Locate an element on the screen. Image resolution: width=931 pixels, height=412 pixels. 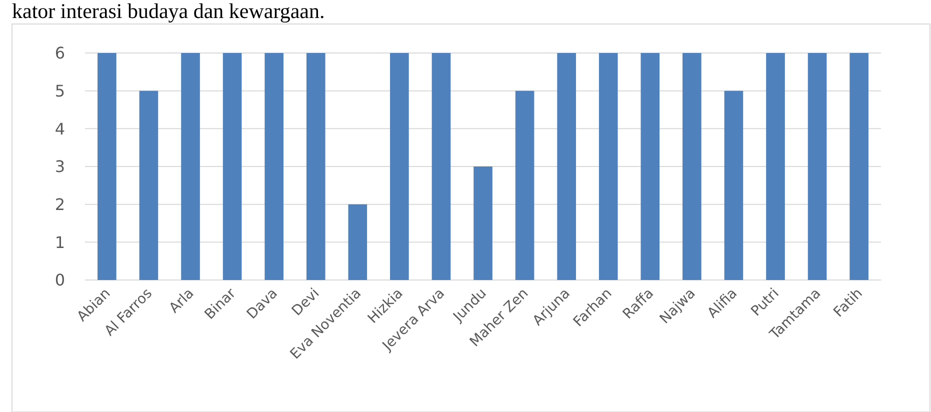
y-tick-label: 2 is located at coordinates (59, 204).